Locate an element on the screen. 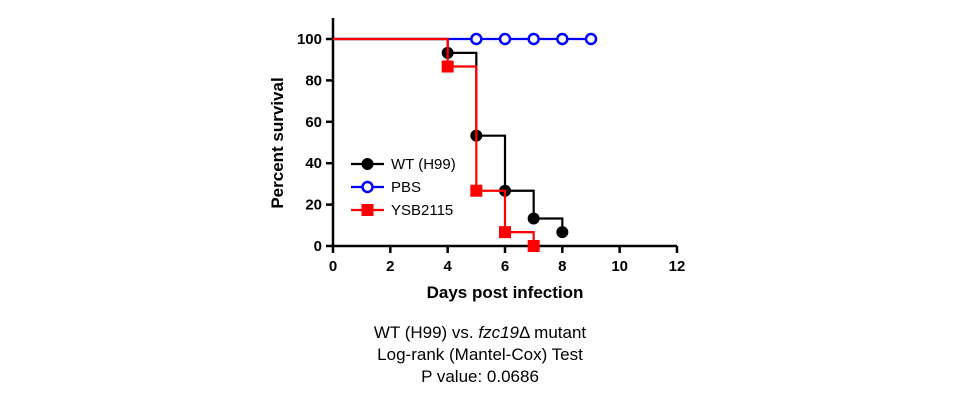 The width and height of the screenshot is (960, 415). legend: WT (H99) PBS YSB2115 is located at coordinates (403, 187).